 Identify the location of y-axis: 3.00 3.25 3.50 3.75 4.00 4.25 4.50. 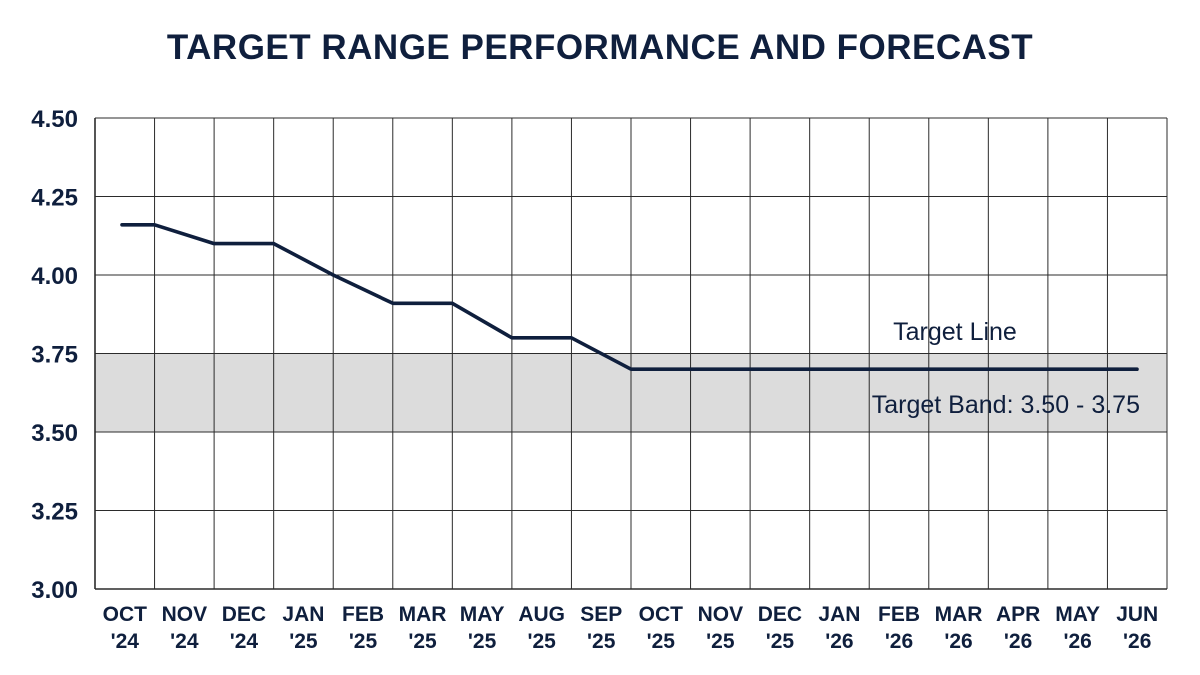
(54, 355).